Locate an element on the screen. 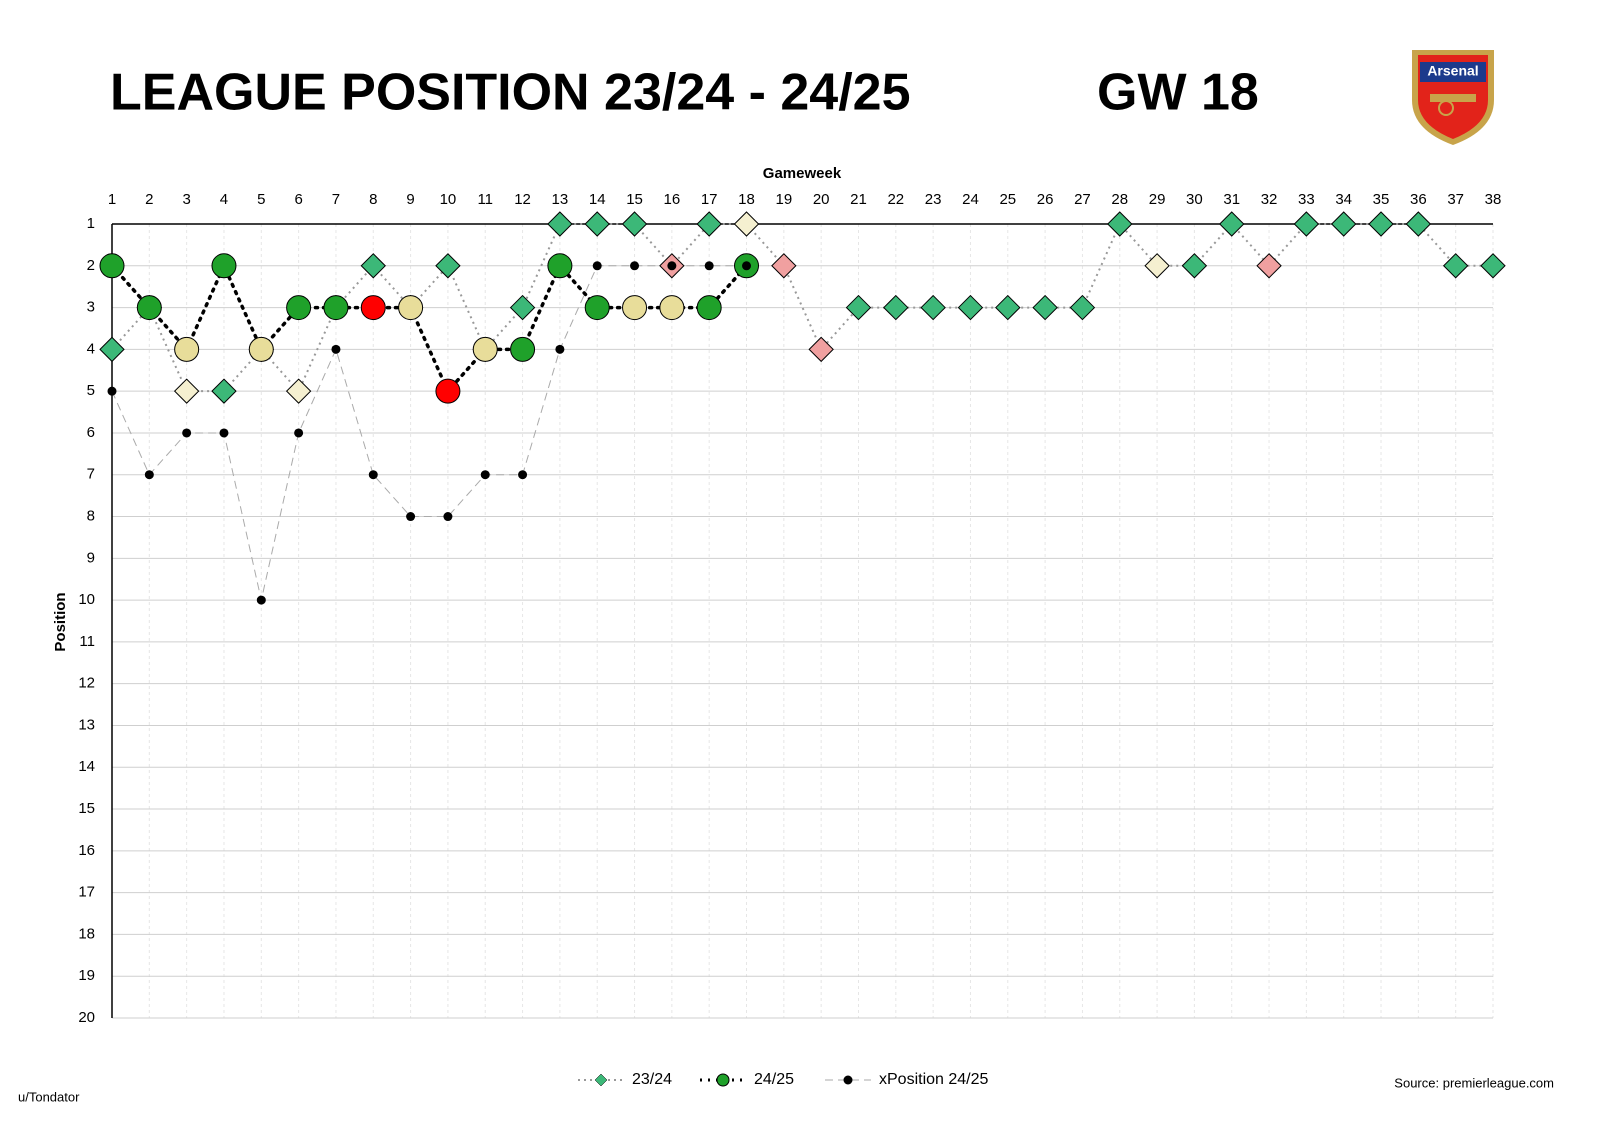  crest-wheel is located at coordinates (1446, 108).